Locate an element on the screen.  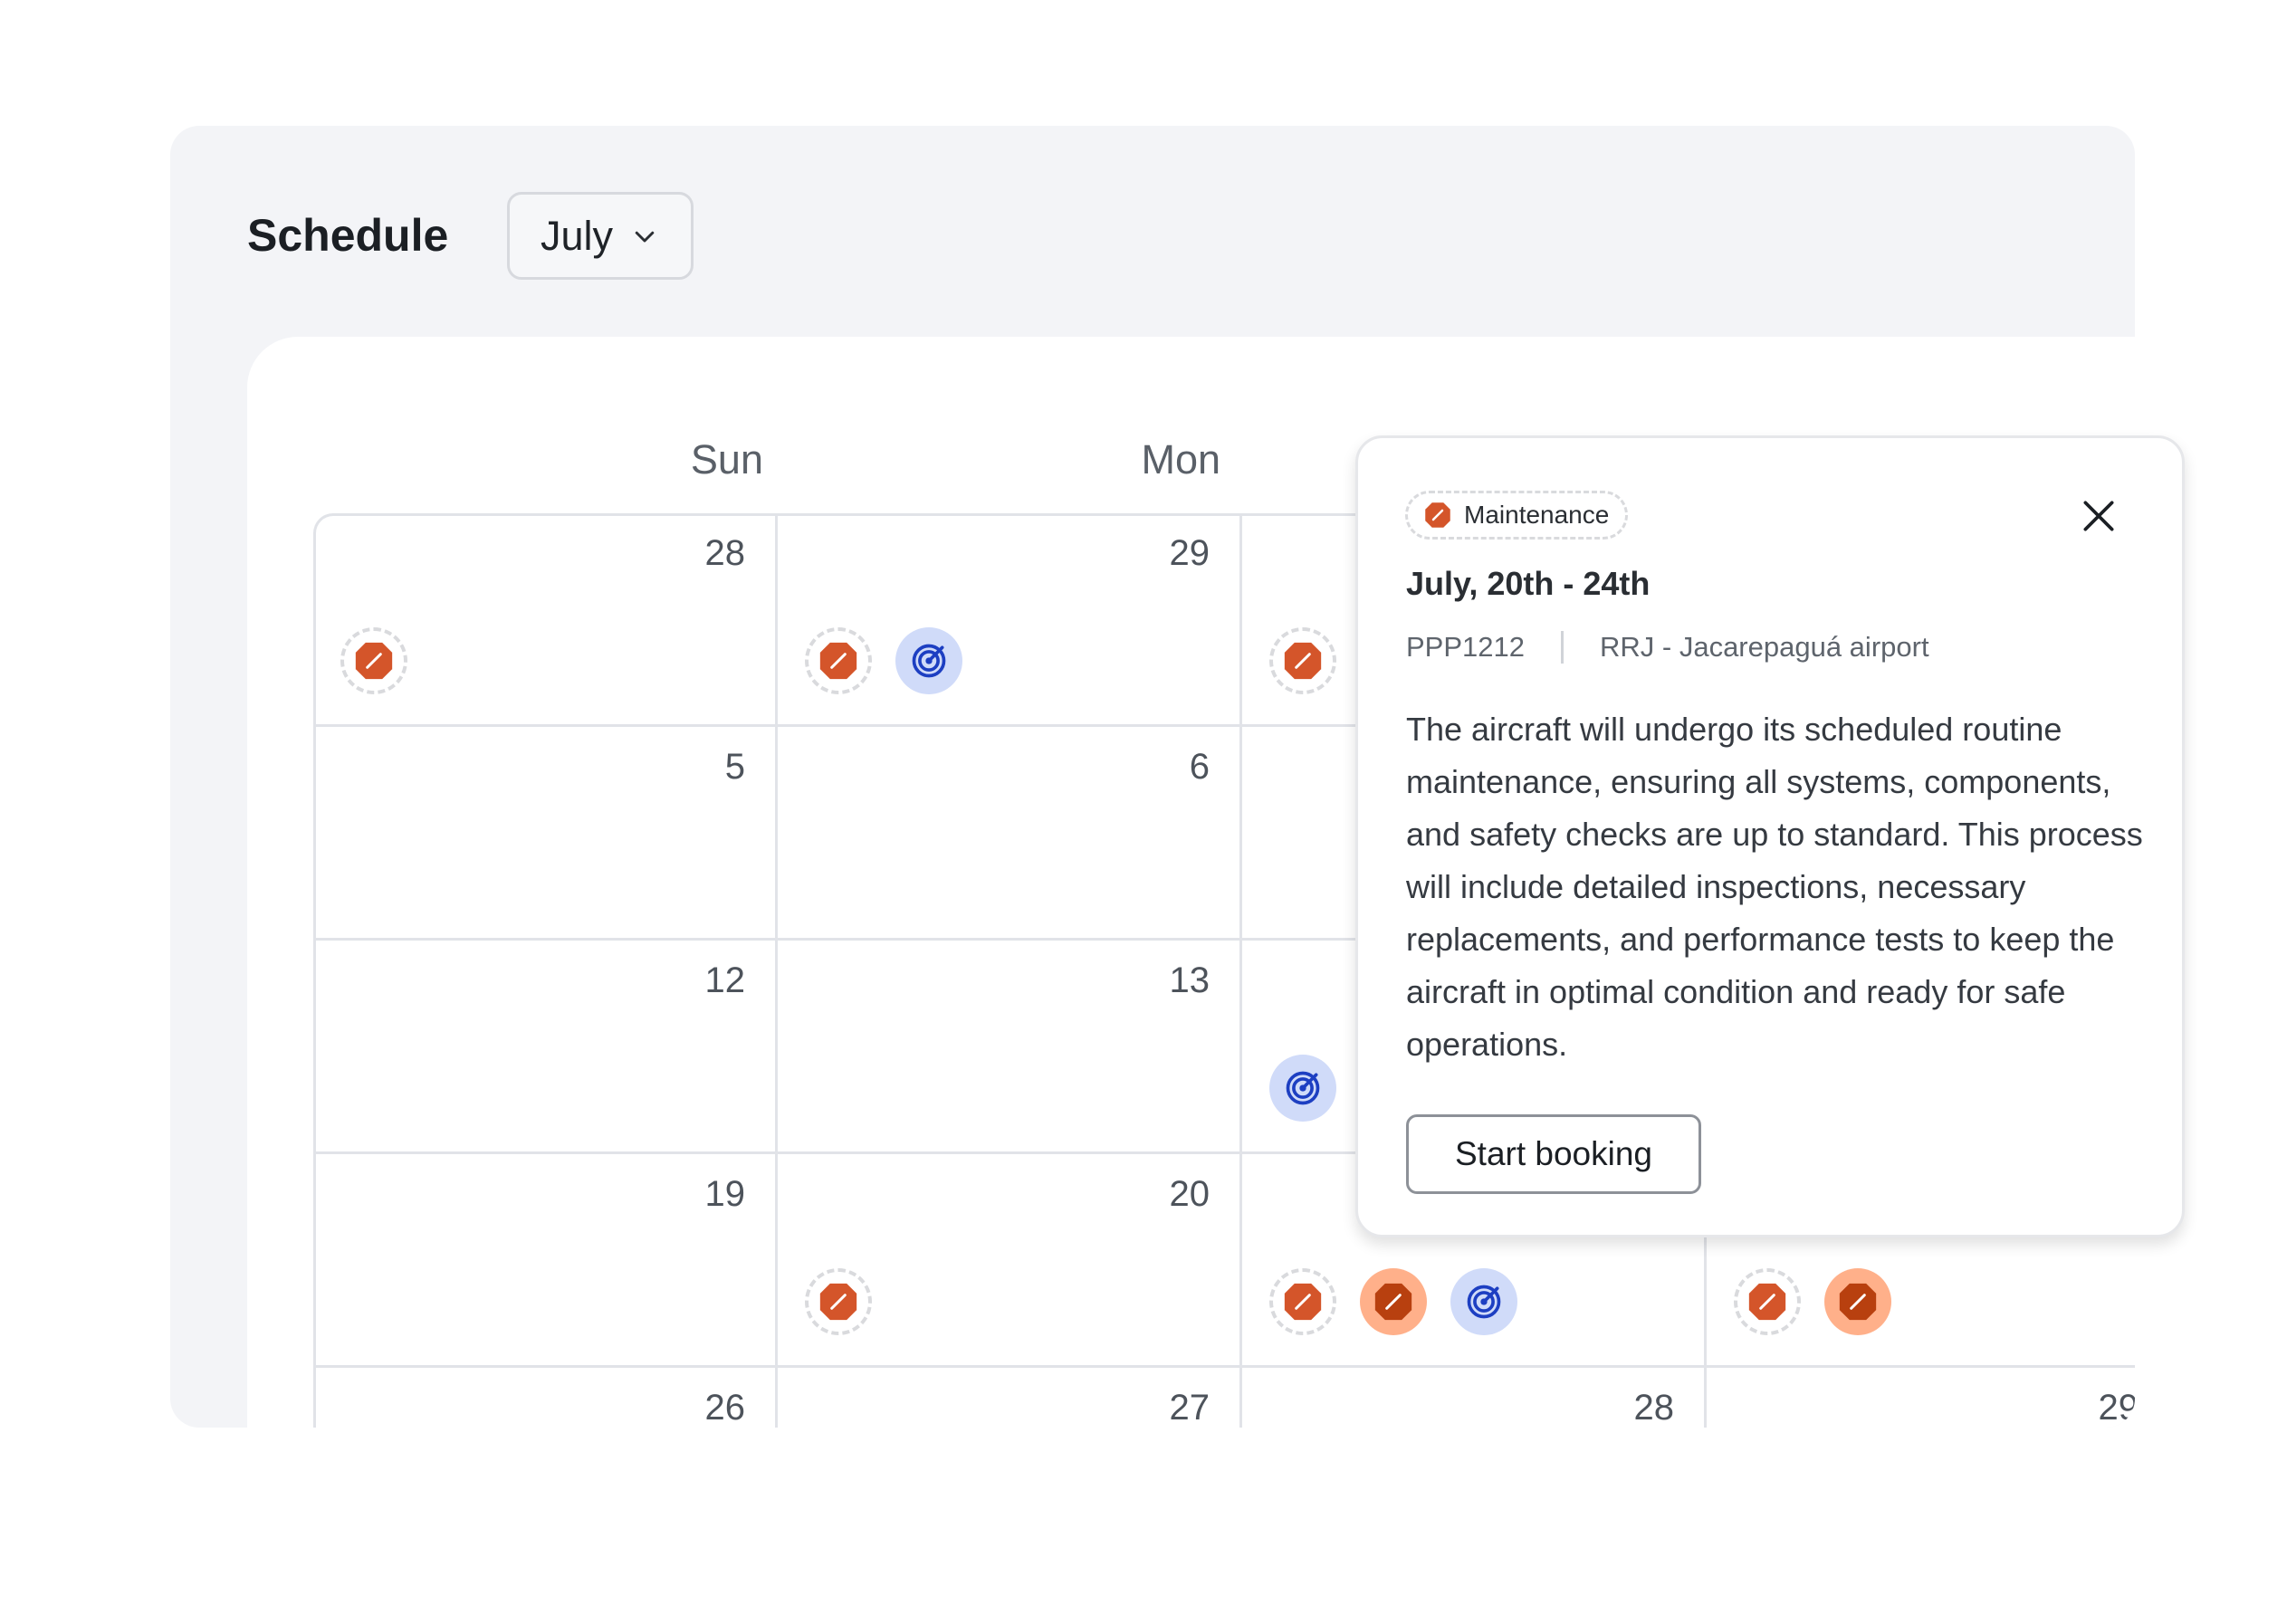
aircraft-id: PPP1212 is located at coordinates (1466, 647).